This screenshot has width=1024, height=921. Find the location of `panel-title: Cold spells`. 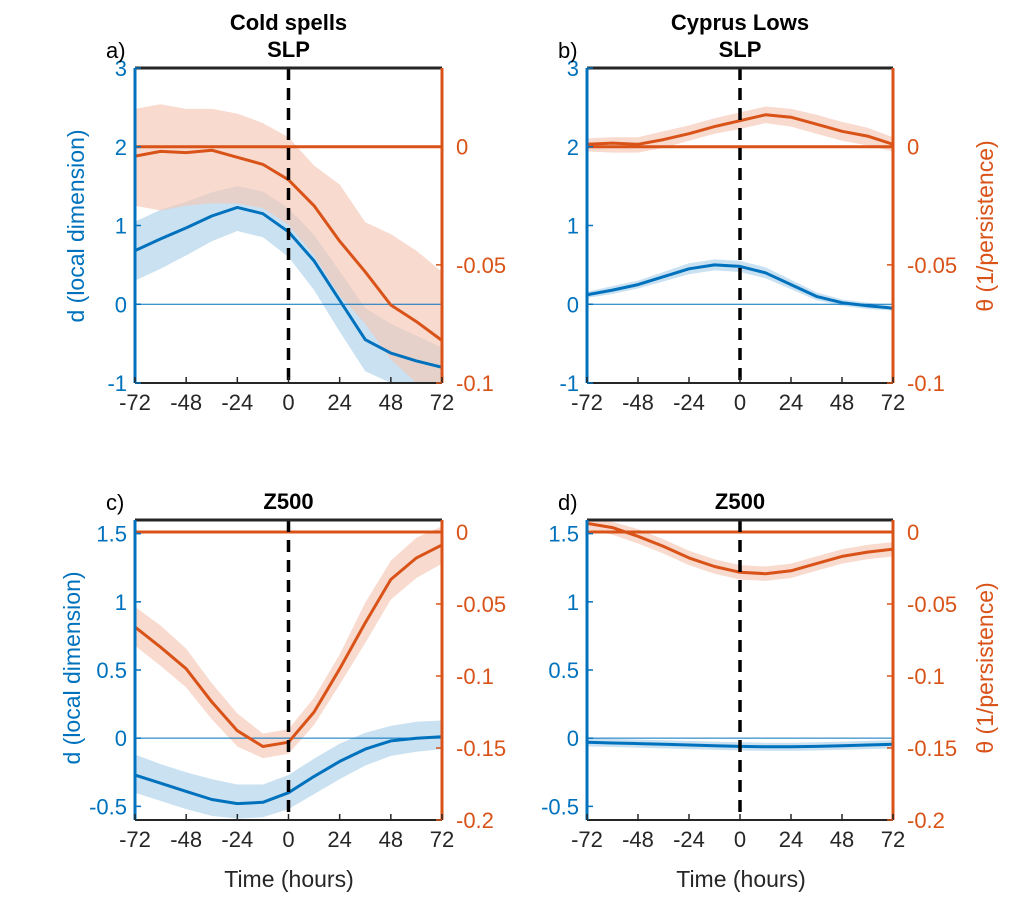

panel-title: Cold spells is located at coordinates (288, 22).